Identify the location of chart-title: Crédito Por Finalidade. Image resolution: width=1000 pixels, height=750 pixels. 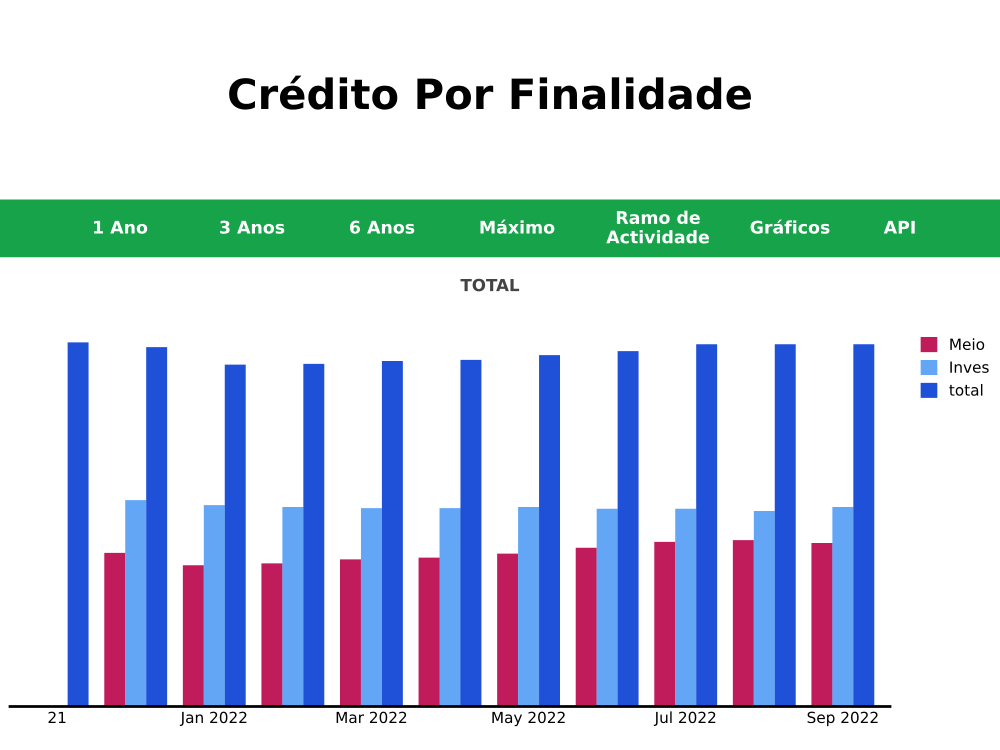
(490, 93).